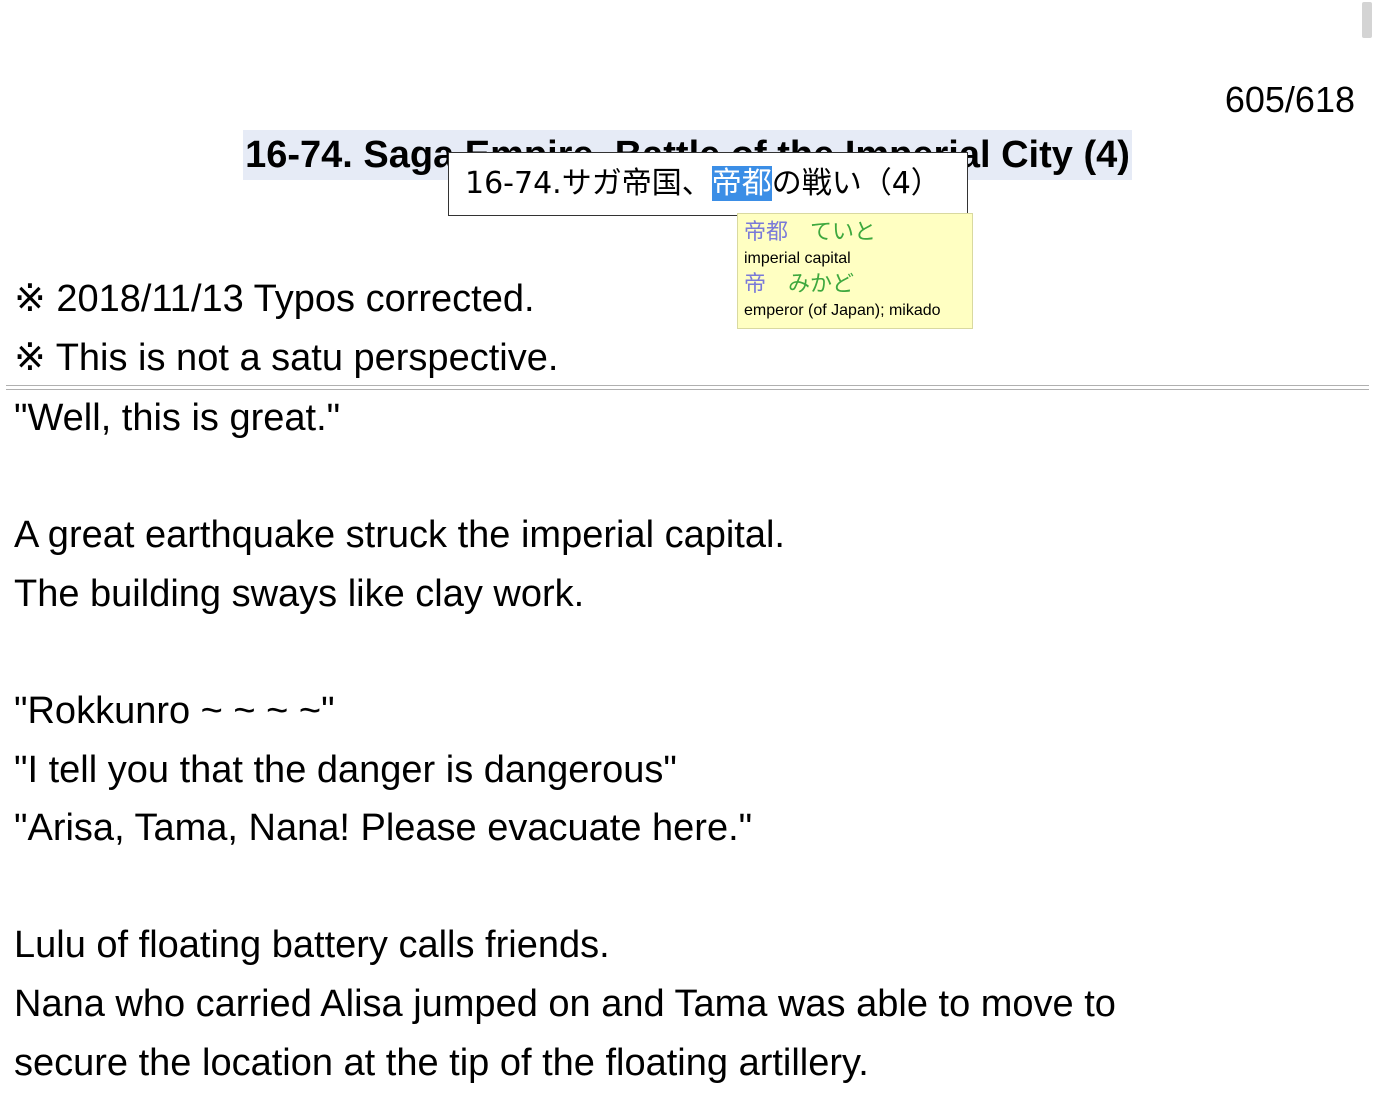 Image resolution: width=1375 pixels, height=1119 pixels. What do you see at coordinates (821, 284) in the screenshot?
I see `entry-reading: みかど` at bounding box center [821, 284].